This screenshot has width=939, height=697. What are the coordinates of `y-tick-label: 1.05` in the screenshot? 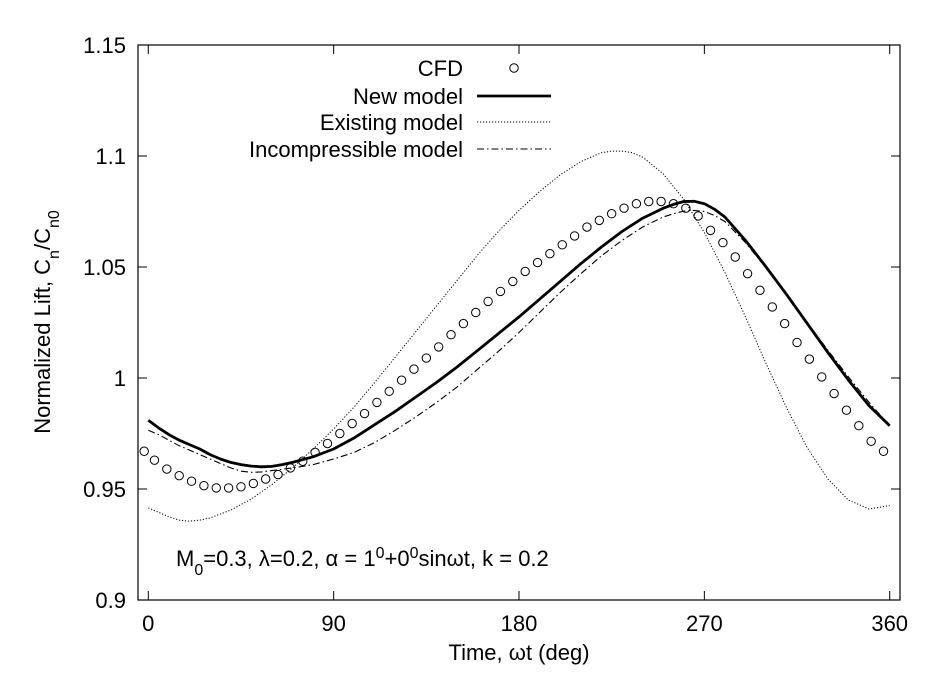 It's located at (104, 267).